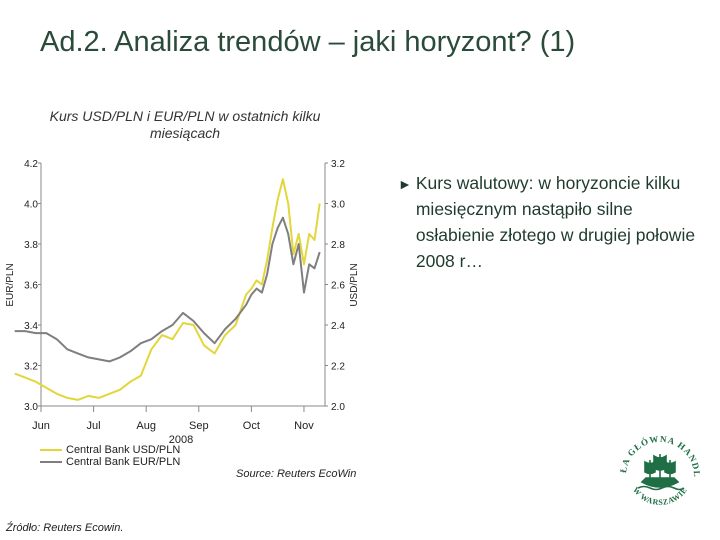  Describe the element at coordinates (31, 326) in the screenshot. I see `y-tick-label-left: 3.4` at that location.